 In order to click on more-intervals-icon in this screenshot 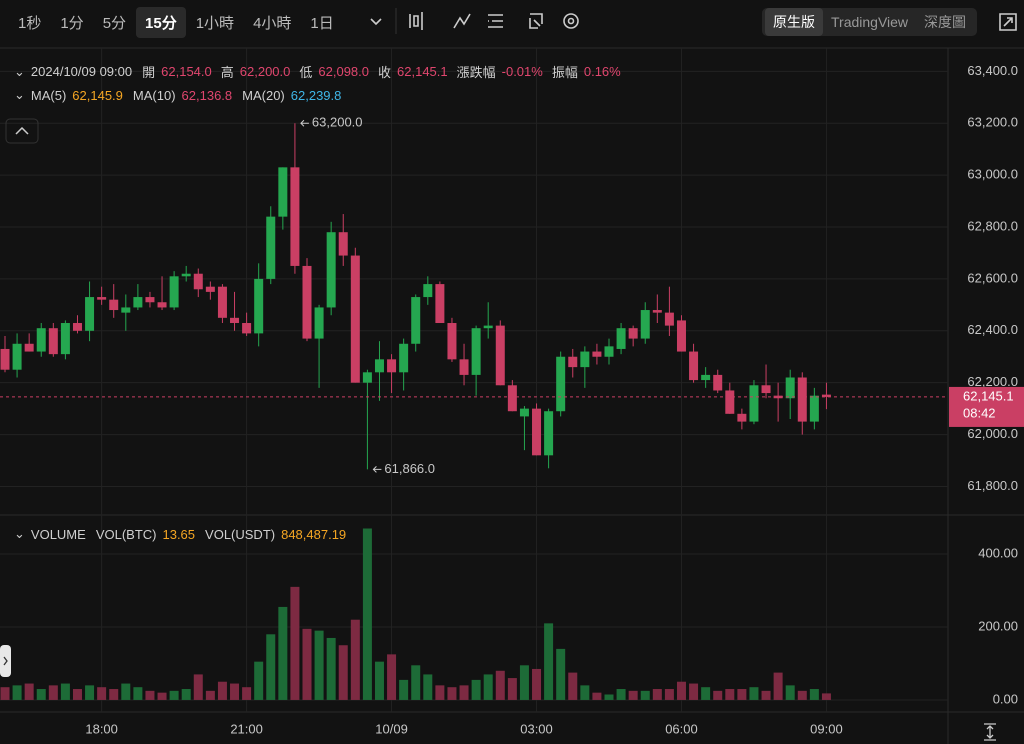, I will do `click(376, 22)`.